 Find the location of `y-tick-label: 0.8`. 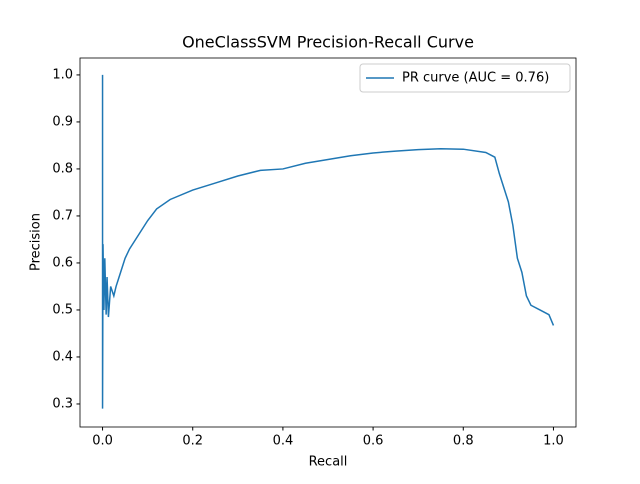

y-tick-label: 0.8 is located at coordinates (62, 168).